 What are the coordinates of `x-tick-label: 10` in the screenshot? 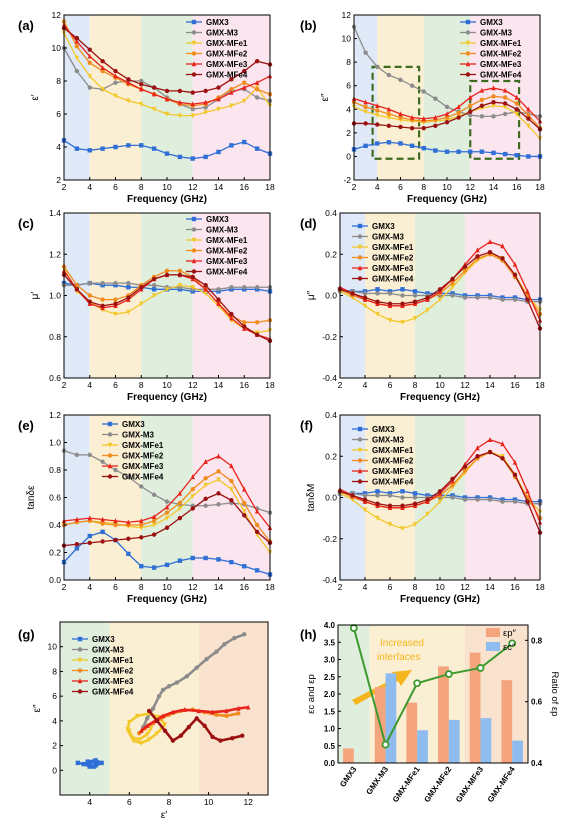 It's located at (209, 802).